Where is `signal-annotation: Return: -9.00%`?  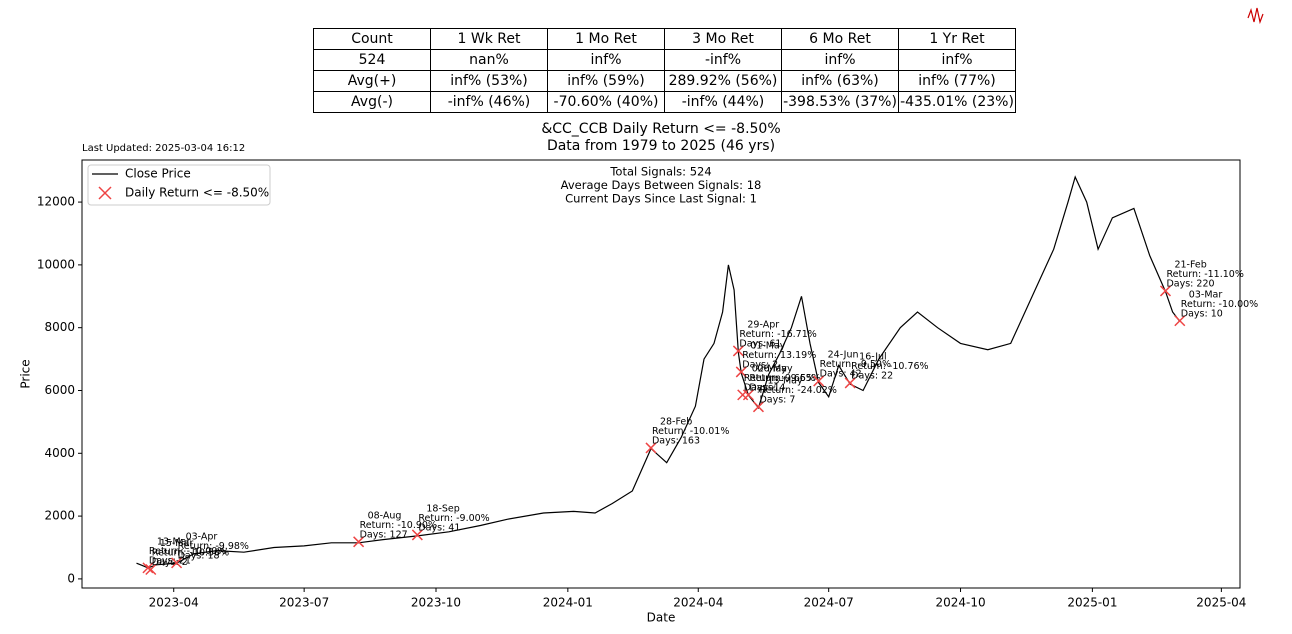 signal-annotation: Return: -9.00% is located at coordinates (453, 518).